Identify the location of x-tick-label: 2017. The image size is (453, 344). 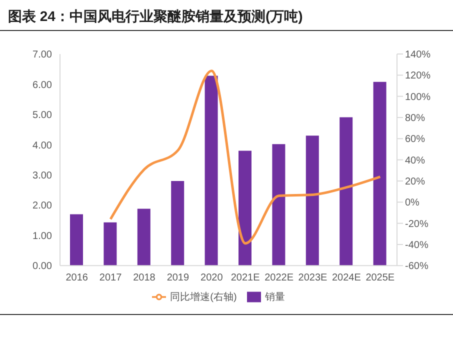
(110, 278).